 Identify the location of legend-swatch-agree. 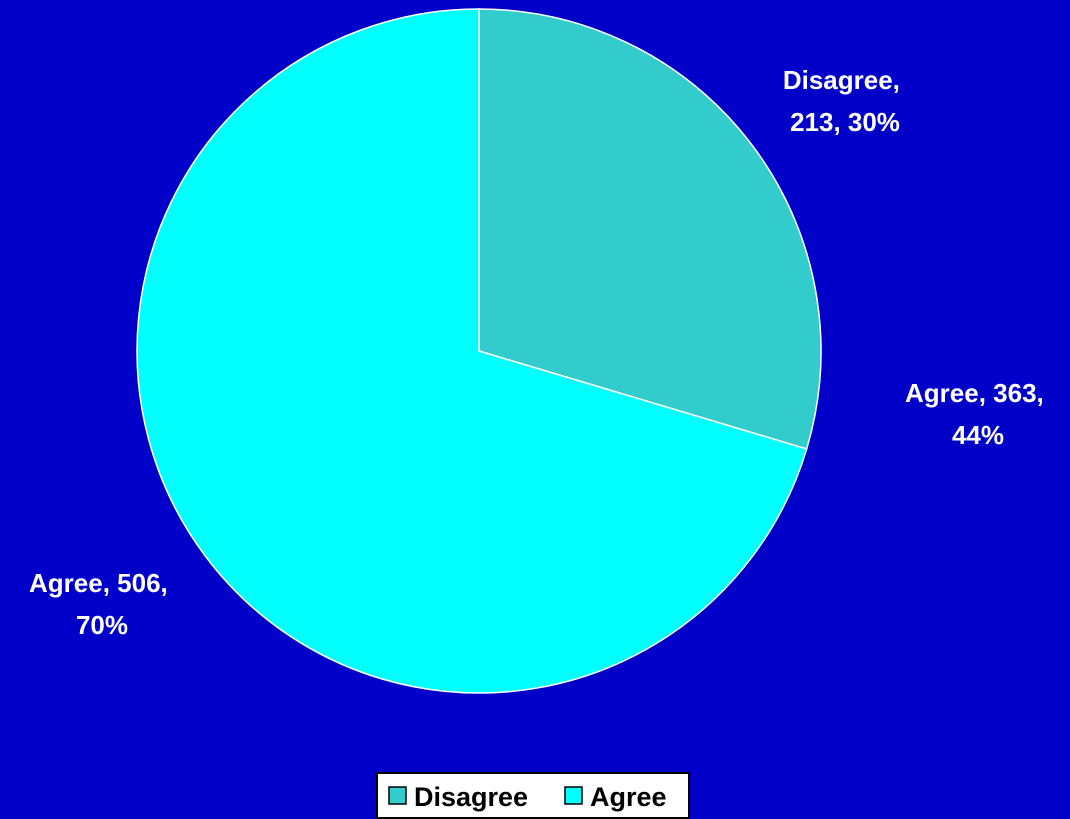
(573, 795).